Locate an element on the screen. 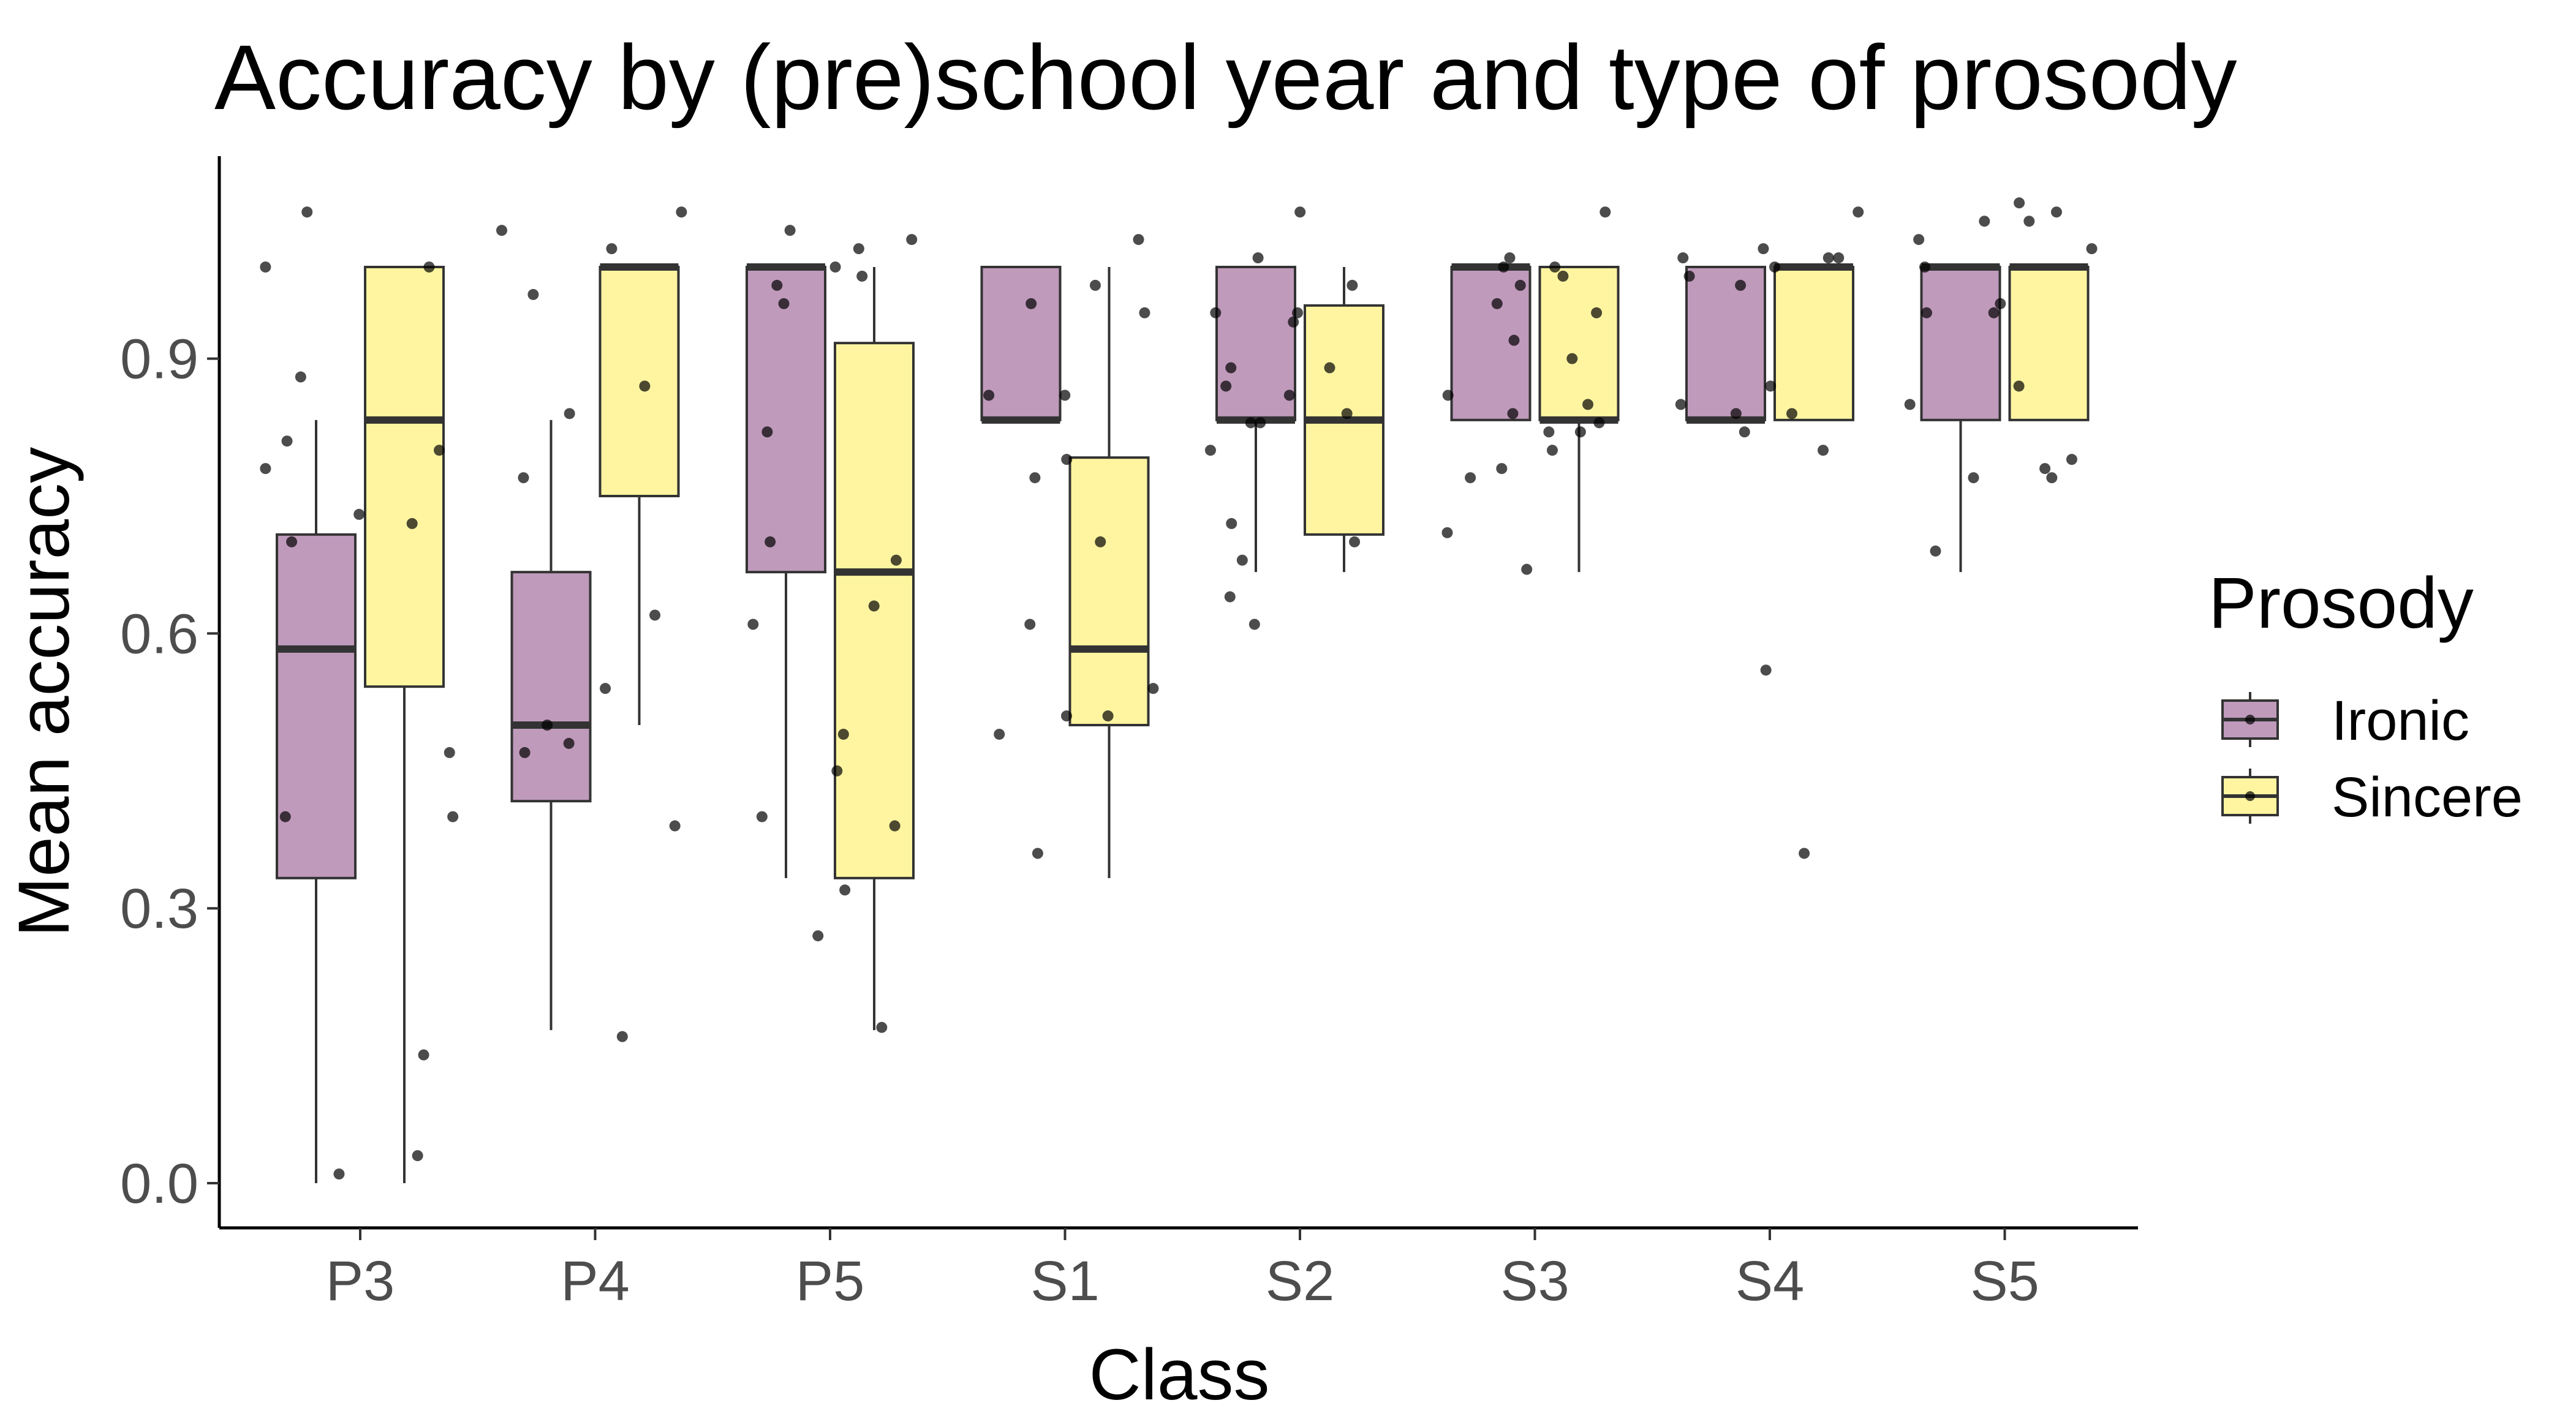 Image resolution: width=2576 pixels, height=1422 pixels. legend-keys: Ironic Sincere is located at coordinates (2372, 759).